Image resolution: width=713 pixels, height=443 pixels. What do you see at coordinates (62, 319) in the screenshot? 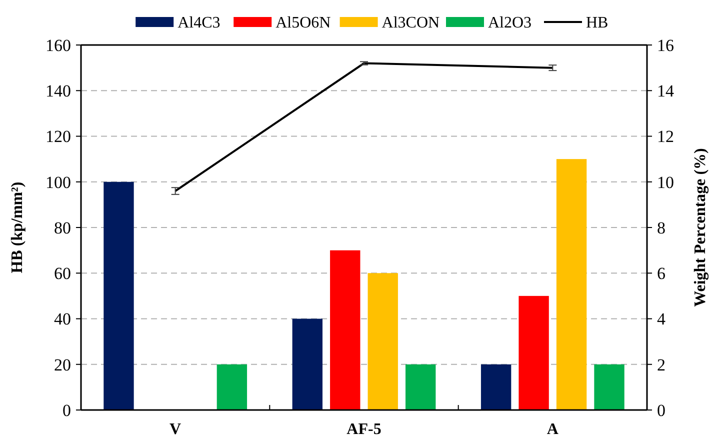
I see `y-tick-label: 40` at bounding box center [62, 319].